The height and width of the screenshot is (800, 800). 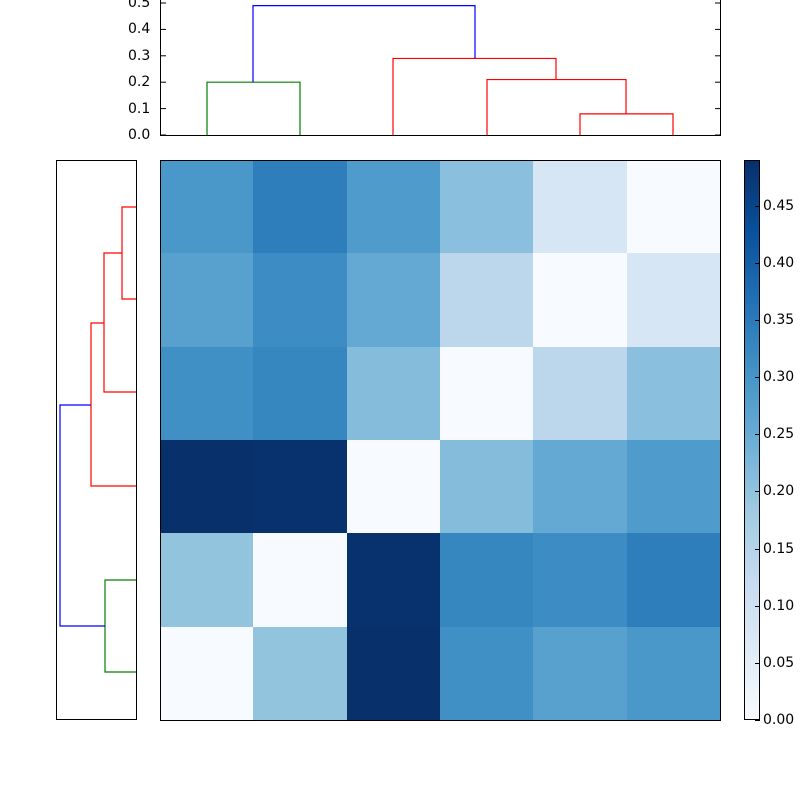 What do you see at coordinates (139, 135) in the screenshot?
I see `y-tick-label: 0.0` at bounding box center [139, 135].